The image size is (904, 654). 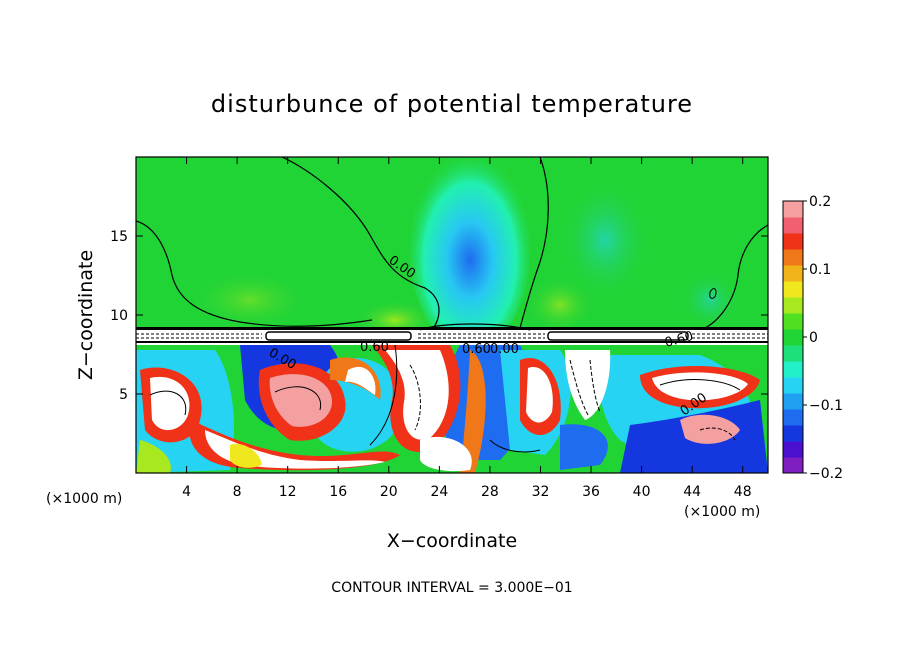 I want to click on colorbar-tick-label: 0.1, so click(x=820, y=270).